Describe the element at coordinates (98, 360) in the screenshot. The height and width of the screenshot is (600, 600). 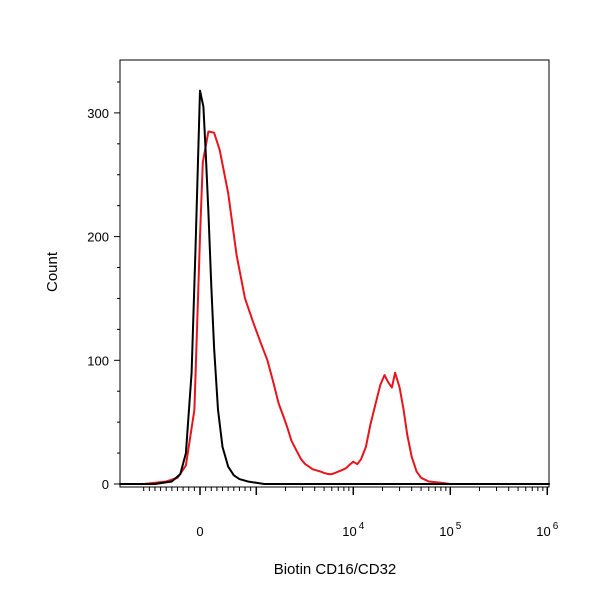
I see `y-tick-label-100: 100` at that location.